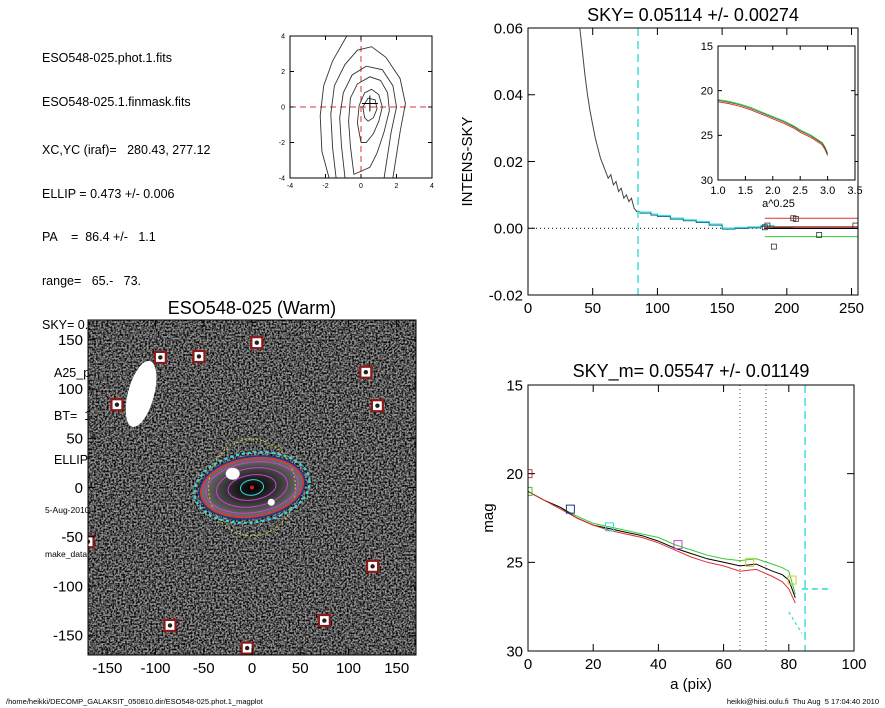  I want to click on contour-ytick-label: -2, so click(282, 143).